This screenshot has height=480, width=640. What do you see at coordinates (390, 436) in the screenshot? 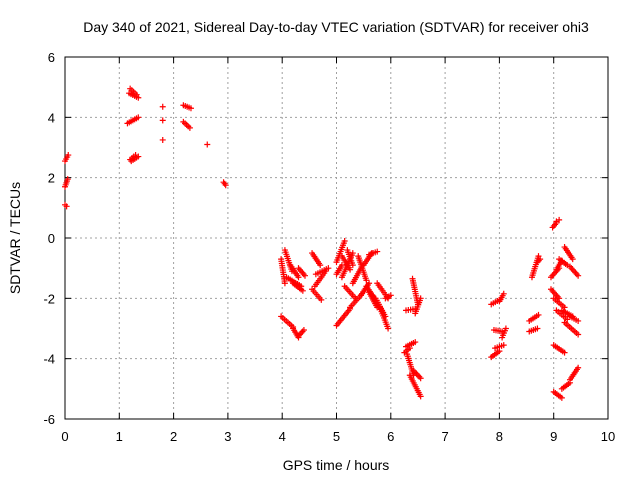
I see `x-tick-label: 6` at bounding box center [390, 436].